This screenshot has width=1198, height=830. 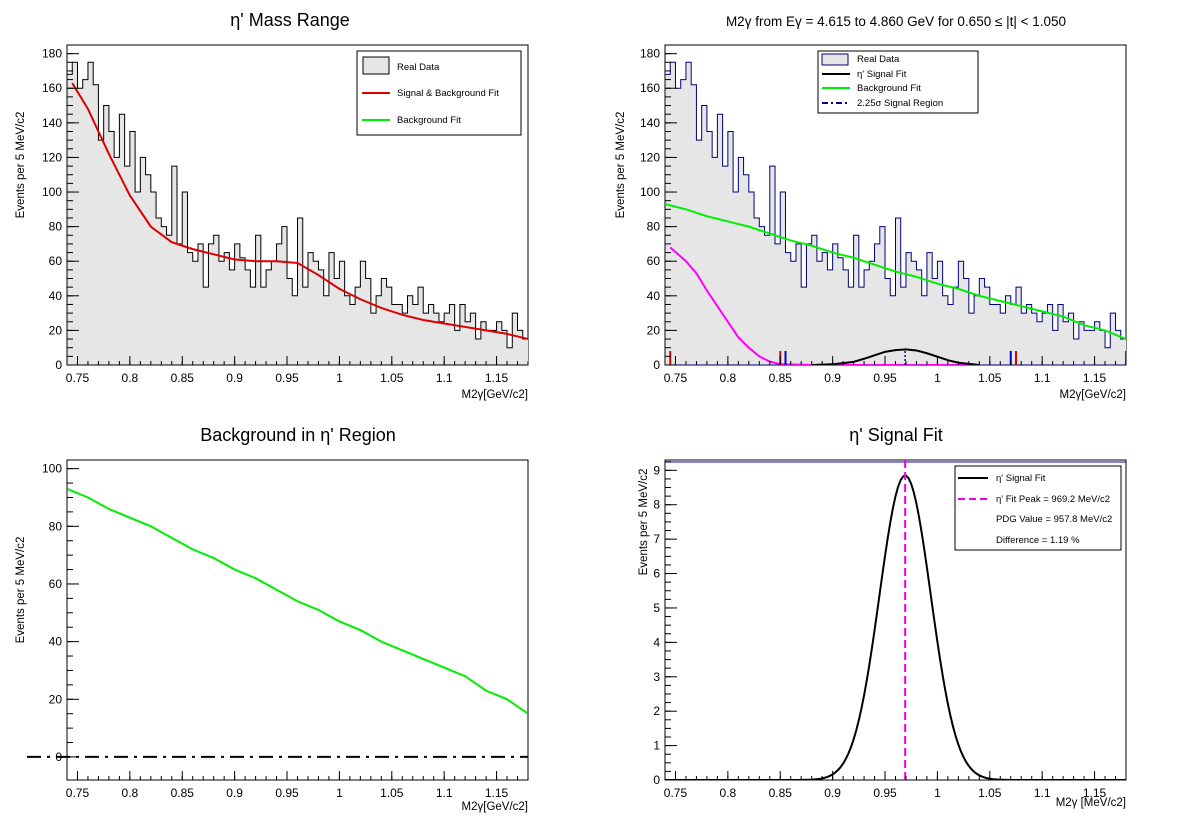 What do you see at coordinates (52, 88) in the screenshot?
I see `y-tick-label: 160` at bounding box center [52, 88].